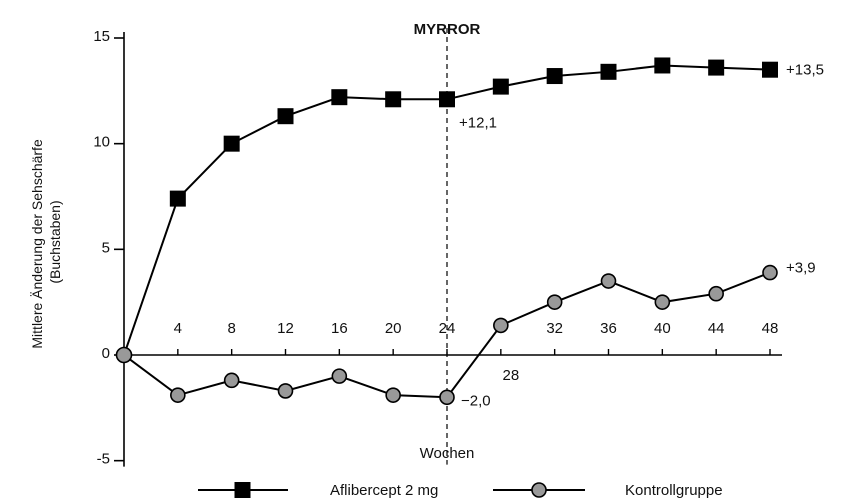 This screenshot has height=500, width=849. I want to click on y-tick-label: 0, so click(106, 353).